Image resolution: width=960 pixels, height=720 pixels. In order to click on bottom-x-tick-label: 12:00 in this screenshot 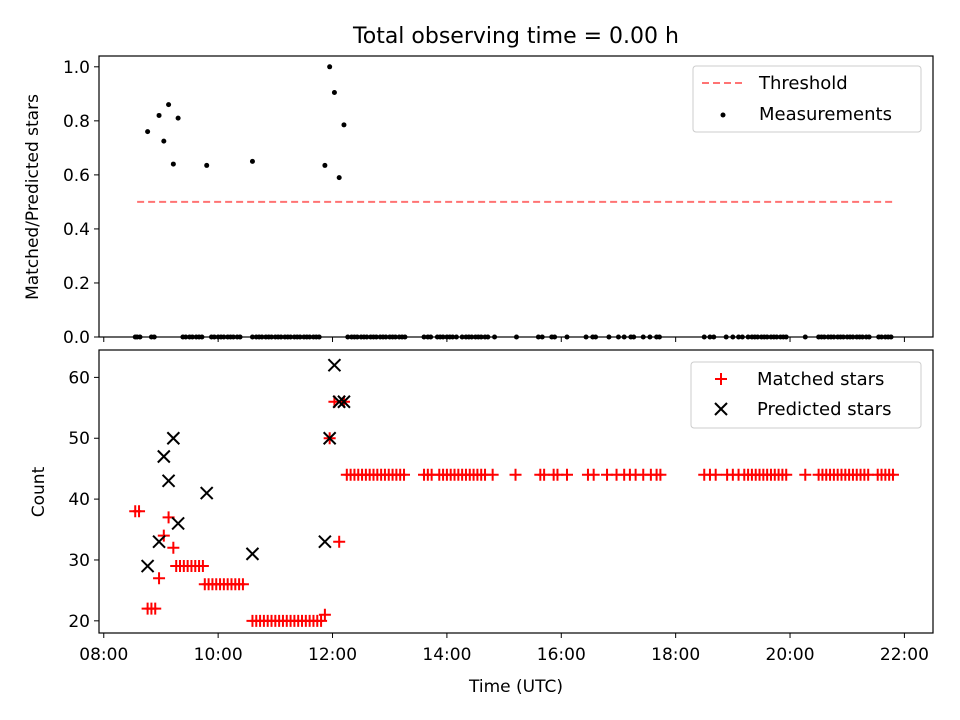, I will do `click(332, 655)`.